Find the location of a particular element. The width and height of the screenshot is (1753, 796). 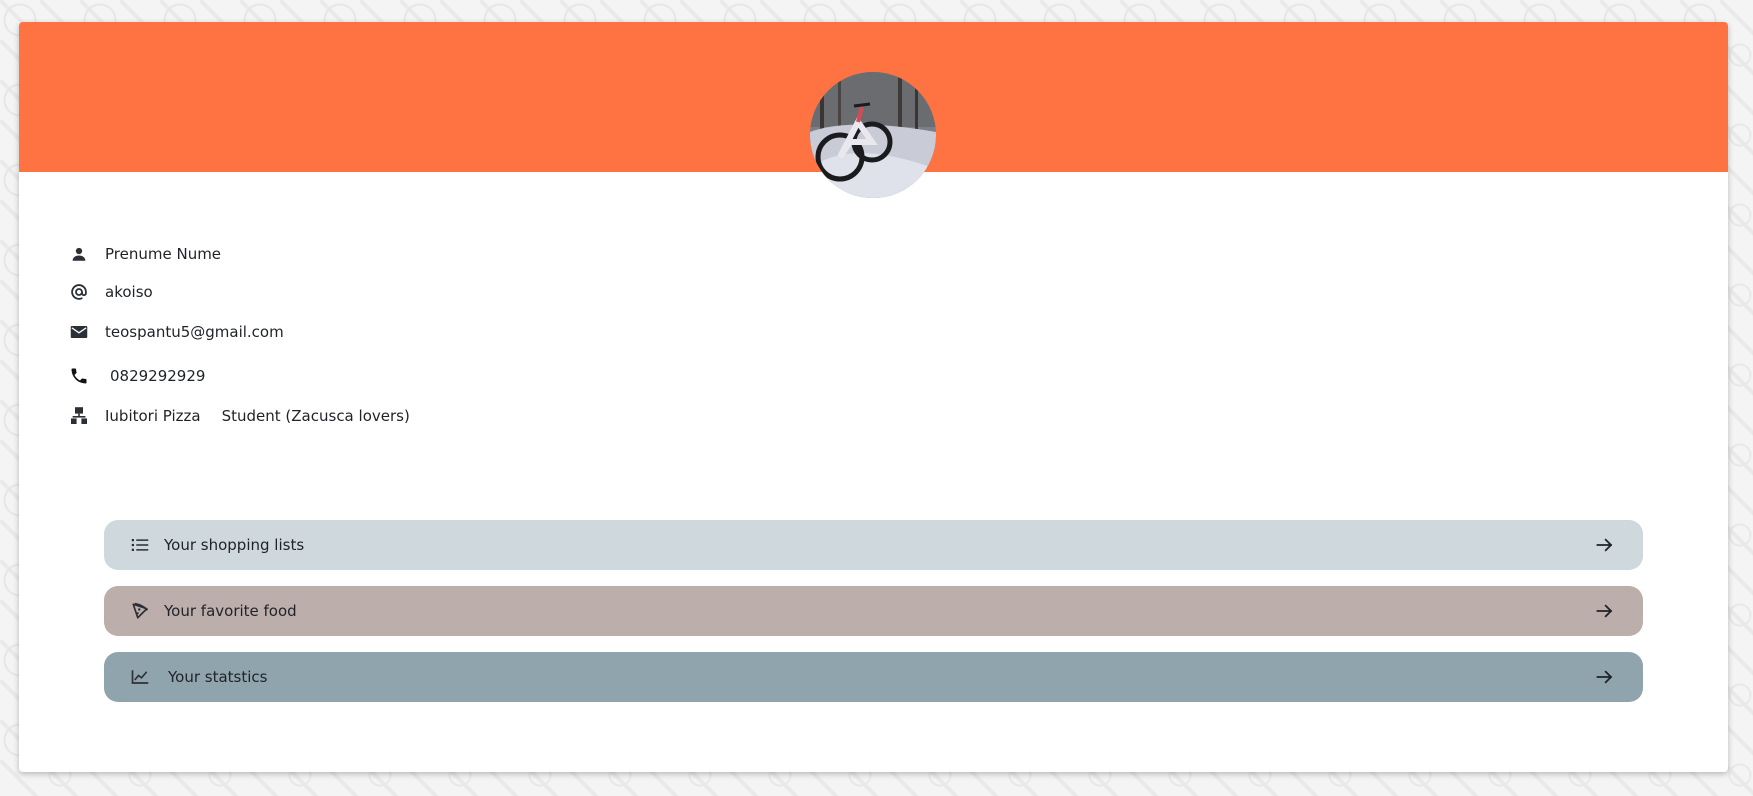

shopping-lists-label: Your shopping lists is located at coordinates (234, 545).